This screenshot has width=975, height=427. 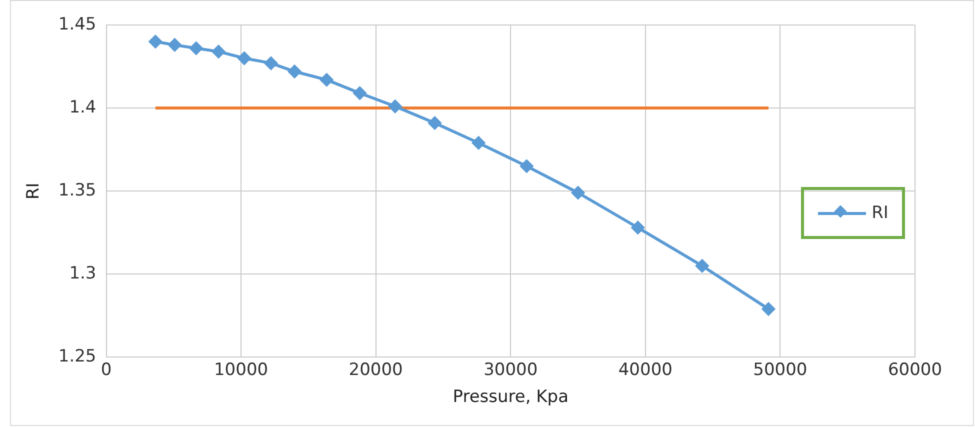 What do you see at coordinates (241, 370) in the screenshot?
I see `x-tick-label: 10000` at bounding box center [241, 370].